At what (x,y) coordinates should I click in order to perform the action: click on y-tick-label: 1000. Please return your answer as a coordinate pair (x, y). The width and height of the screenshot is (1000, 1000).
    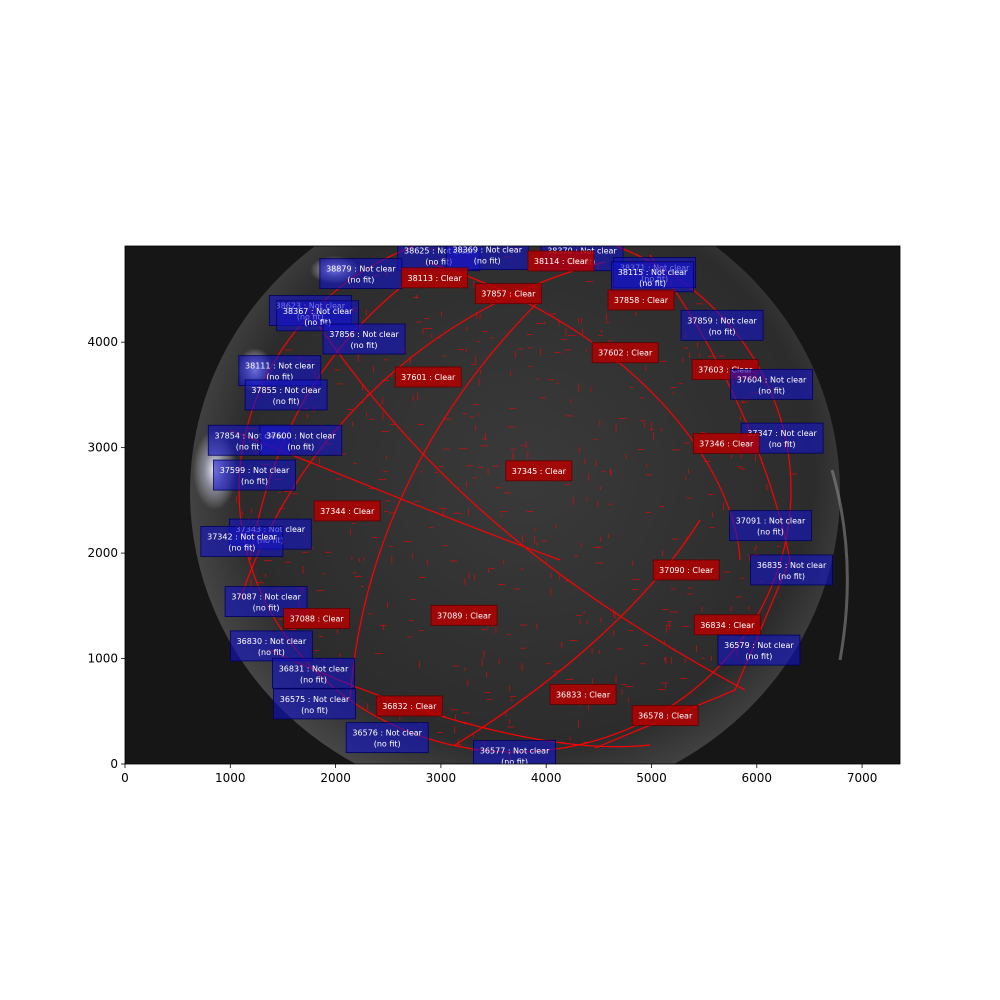
    Looking at the image, I should click on (102, 659).